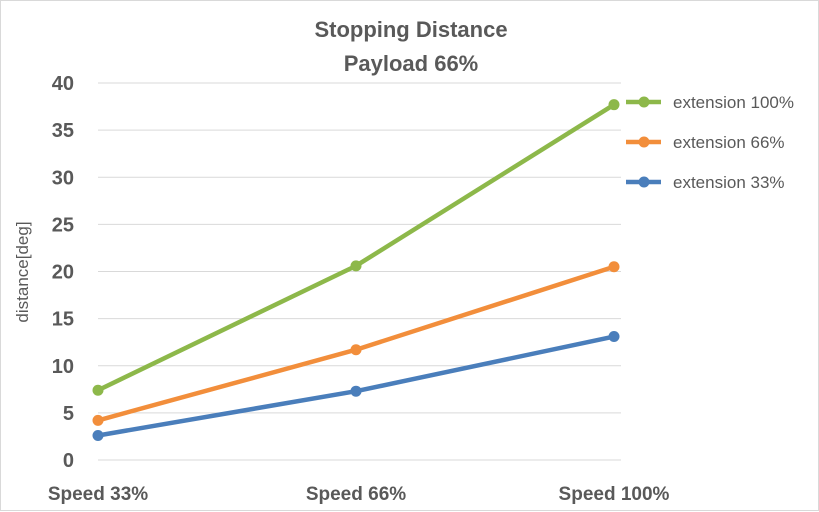  What do you see at coordinates (63, 320) in the screenshot?
I see `y-tick-label: 15` at bounding box center [63, 320].